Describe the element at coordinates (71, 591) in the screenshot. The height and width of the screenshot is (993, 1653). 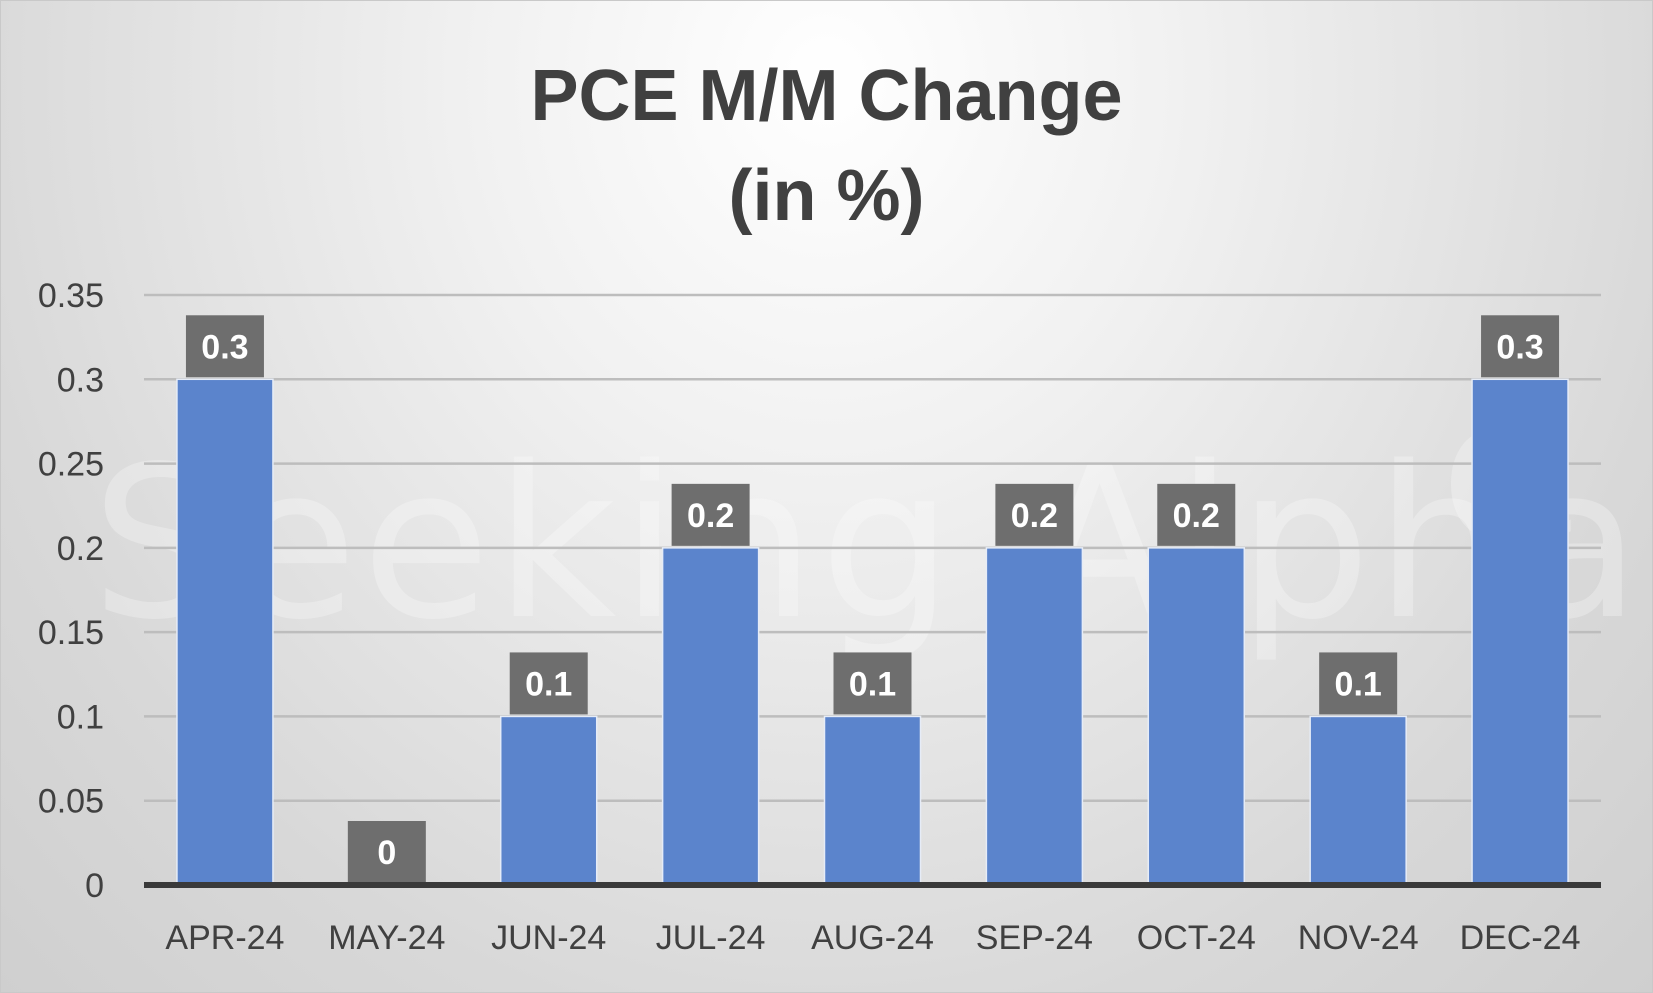
I see `y-axis-ticks: 0 0.05 0.1 0.15 0.2 0.25 0.3 0.35` at that location.